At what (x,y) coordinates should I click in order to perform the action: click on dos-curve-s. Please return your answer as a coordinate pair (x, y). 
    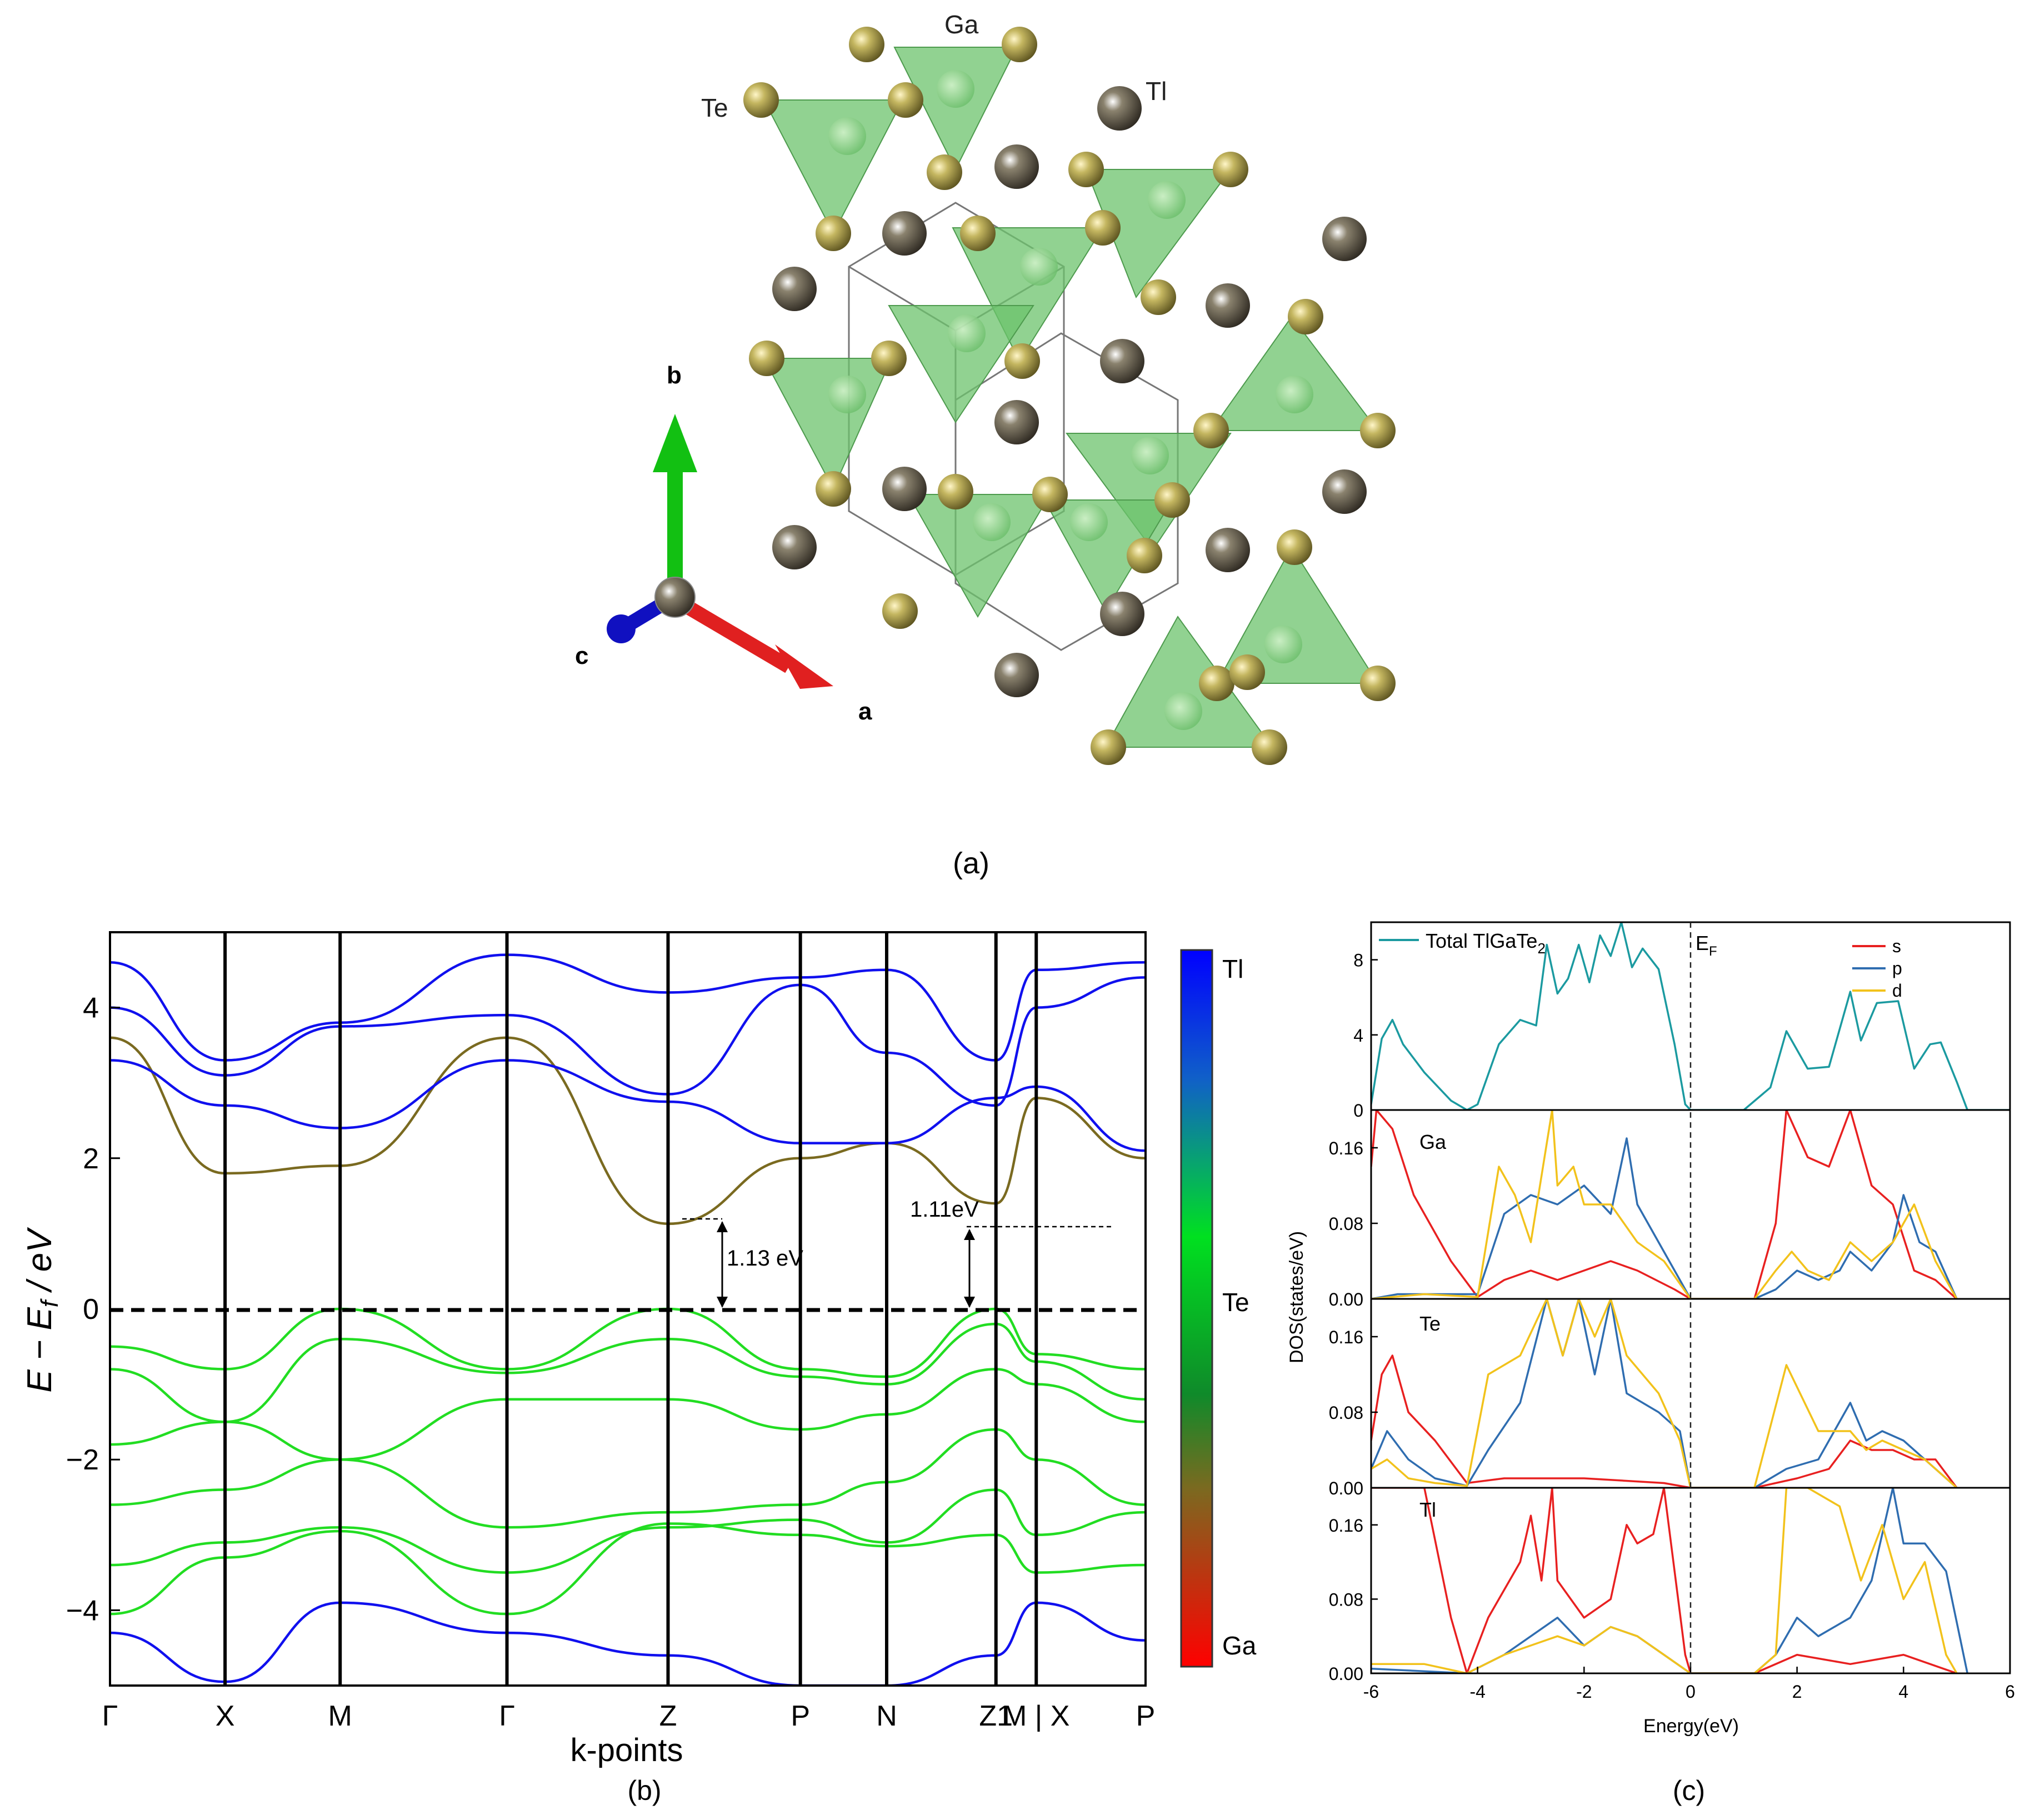
    Looking at the image, I should click on (1664, 1204).